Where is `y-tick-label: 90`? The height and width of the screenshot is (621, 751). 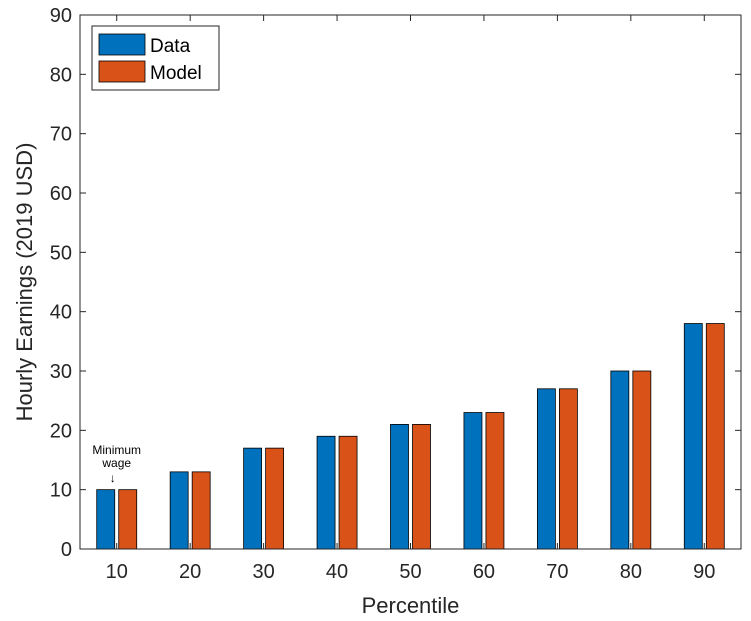
y-tick-label: 90 is located at coordinates (61, 16).